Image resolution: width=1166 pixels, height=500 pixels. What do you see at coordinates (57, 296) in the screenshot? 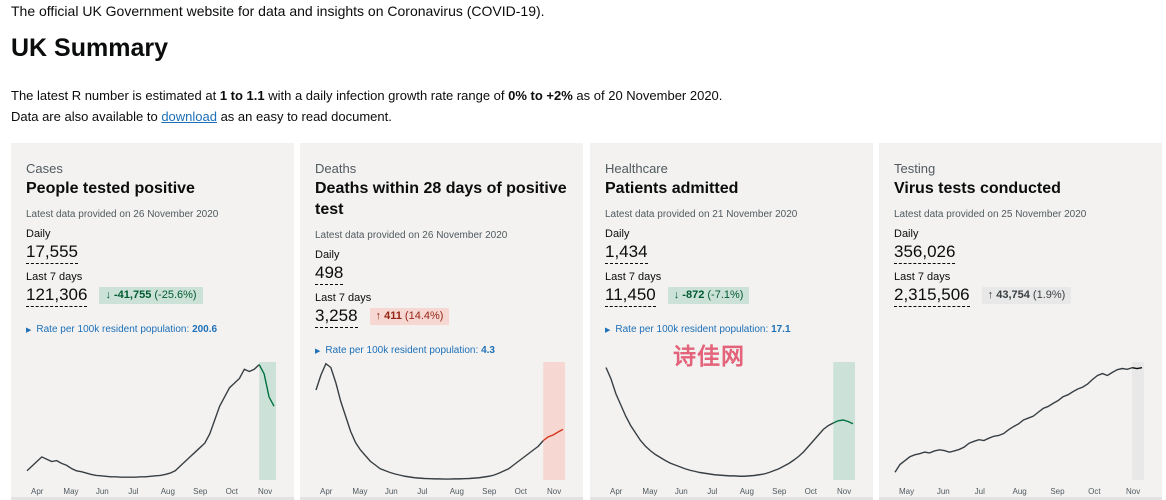
I see `week-value: 121,306` at bounding box center [57, 296].